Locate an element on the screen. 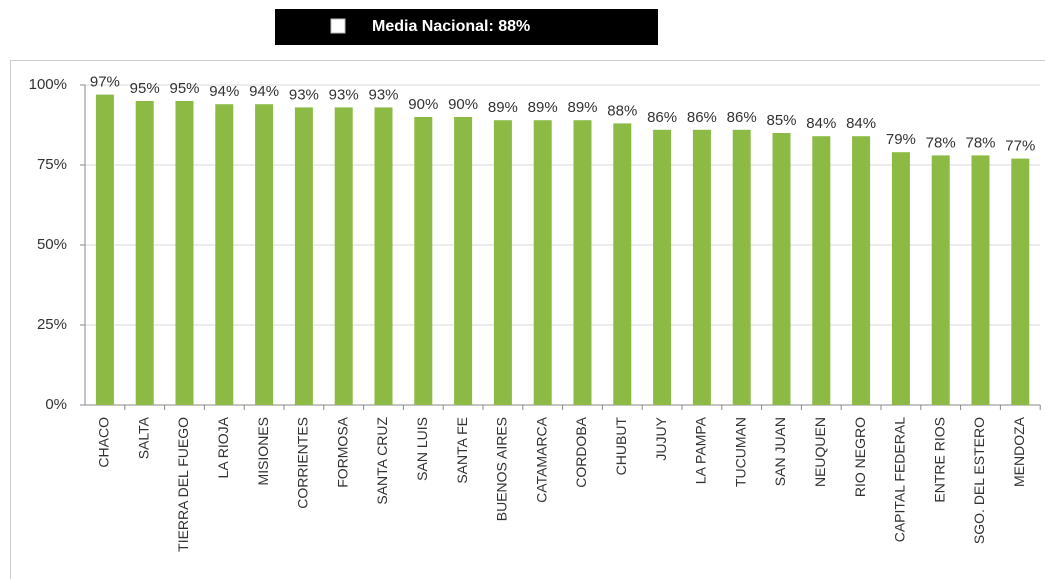  x-tick-label: NEUQUEN is located at coordinates (820, 452).